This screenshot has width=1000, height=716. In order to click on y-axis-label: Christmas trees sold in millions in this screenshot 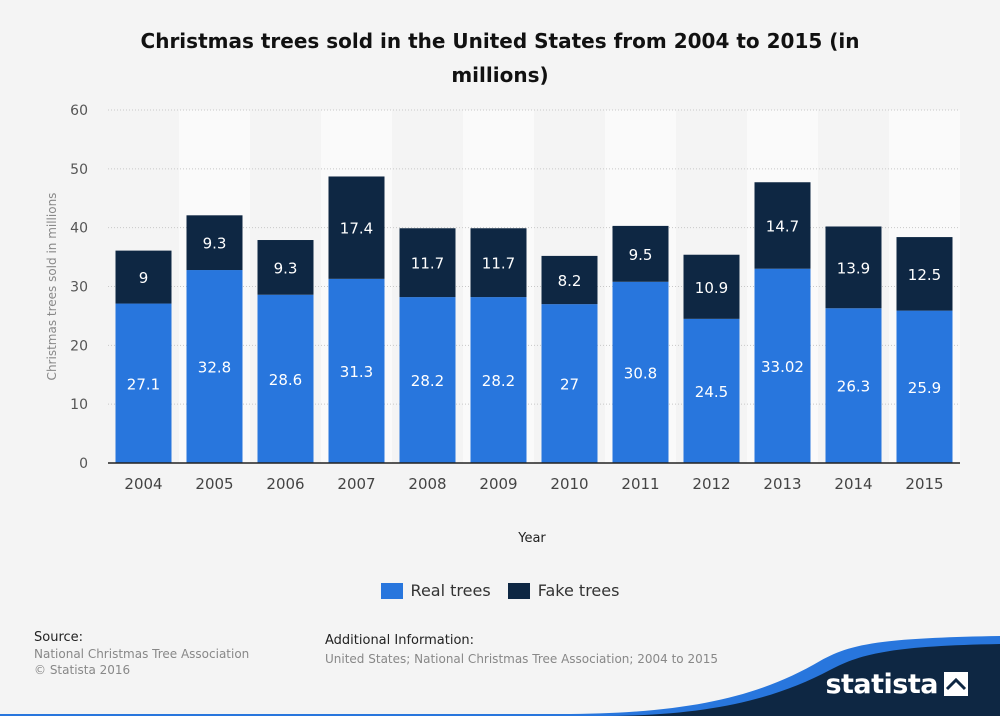, I will do `click(52, 287)`.